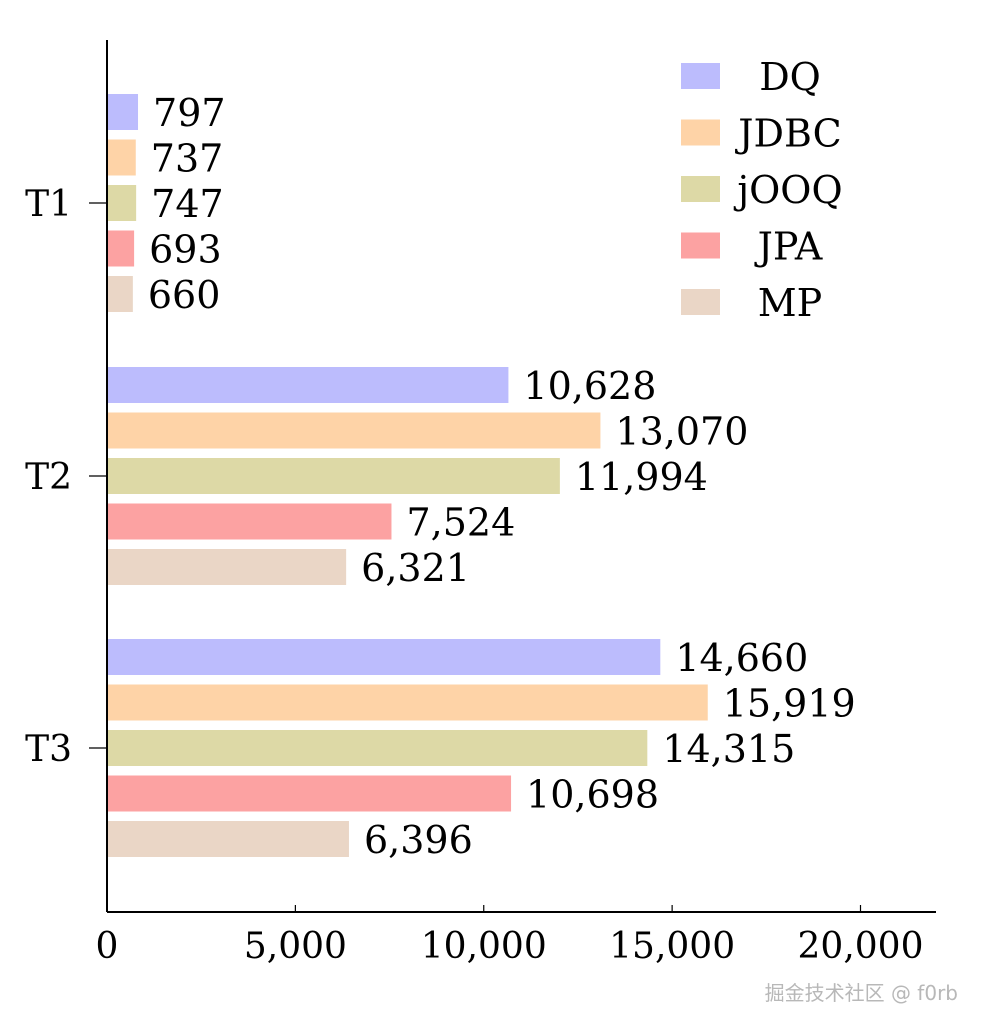  Describe the element at coordinates (681, 432) in the screenshot. I see `data-label: 13,070` at that location.